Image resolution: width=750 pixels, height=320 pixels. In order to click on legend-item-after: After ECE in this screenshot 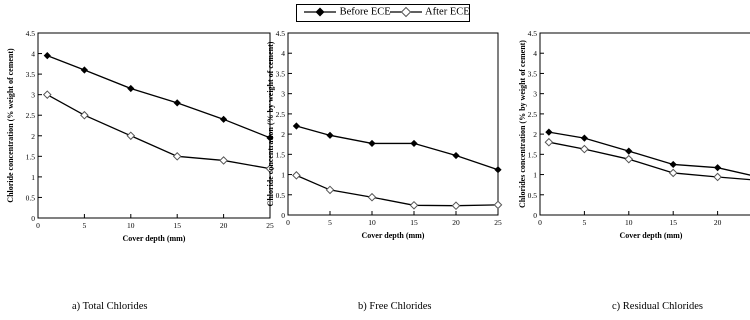, I will do `click(429, 12)`.